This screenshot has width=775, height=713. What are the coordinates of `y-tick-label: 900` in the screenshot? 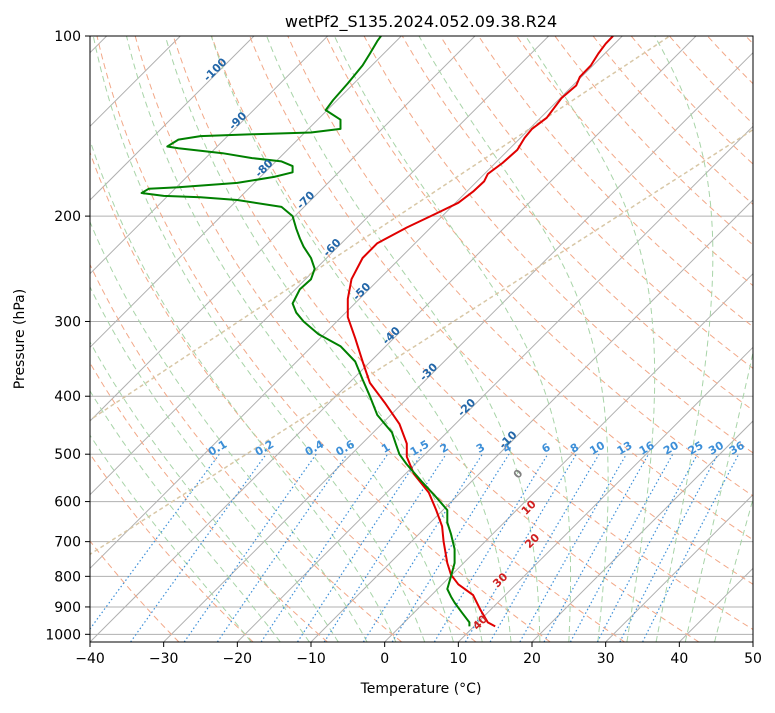 It's located at (67, 608).